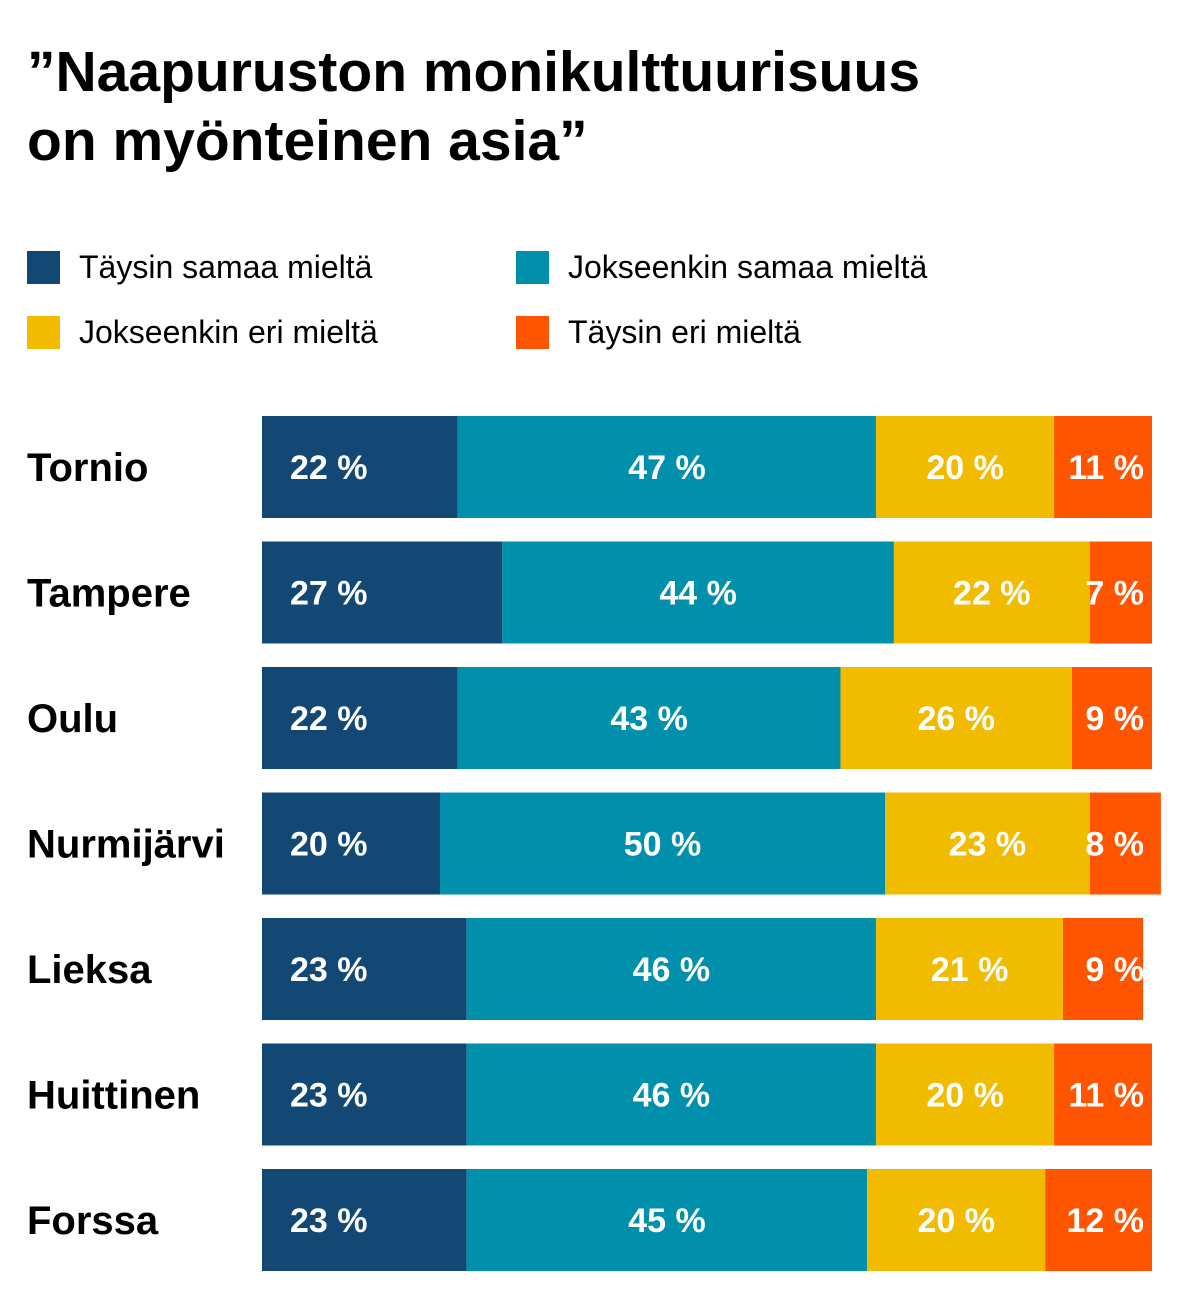  I want to click on bar-segment-tampere-jokseenkin-eri-mielta, so click(991, 592).